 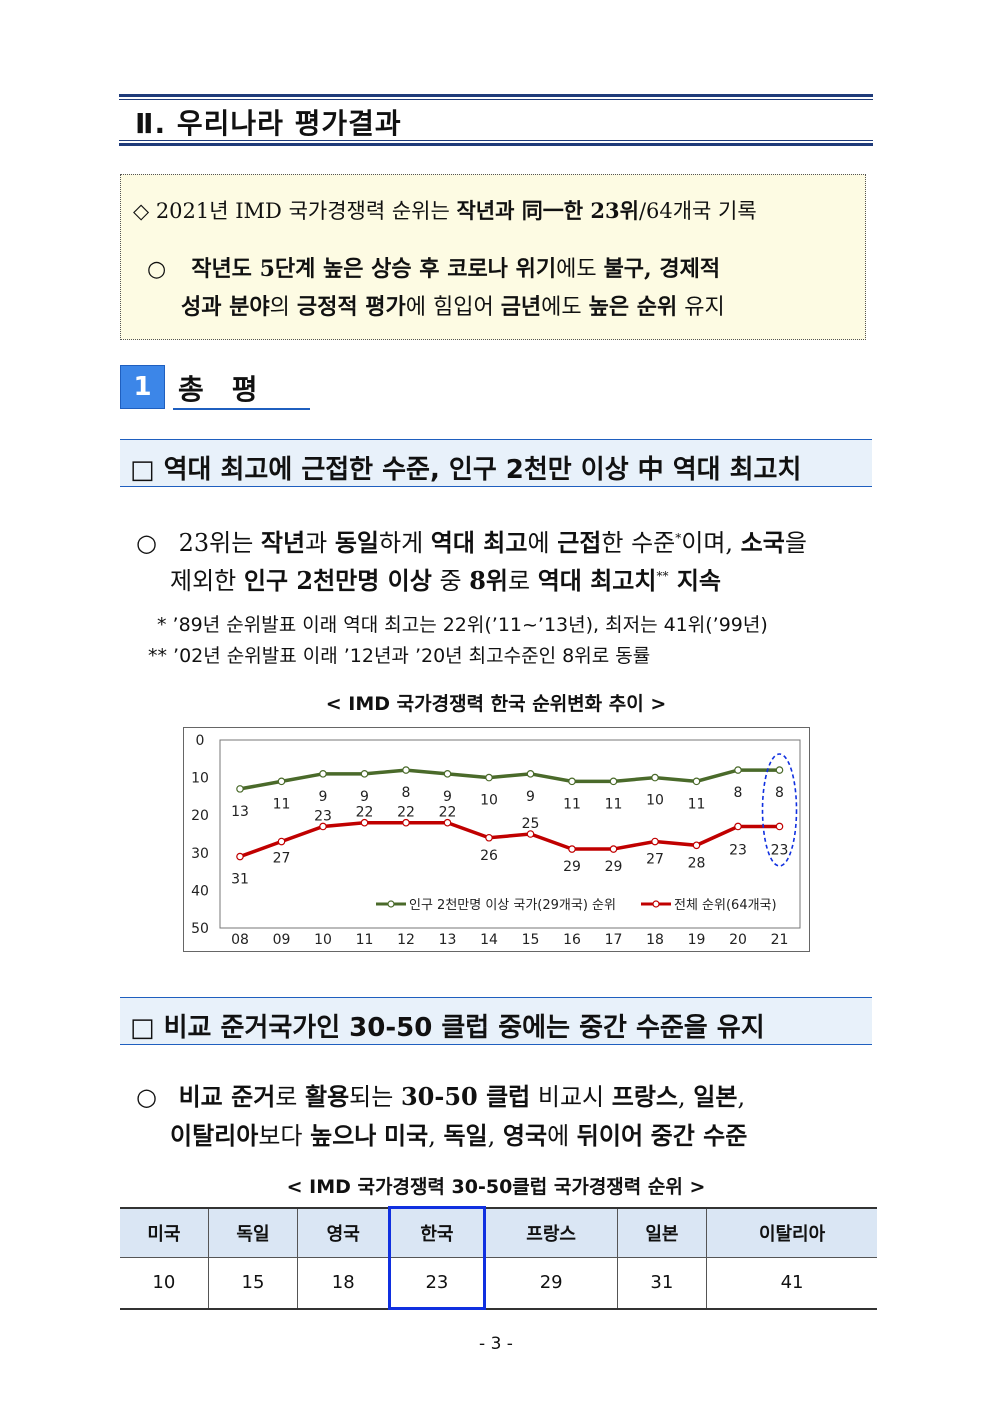 I want to click on para2-line-1: ○ 비교 준거로 활용되는 30-50 클럽 비교시 프랑스, 일본,, so click(x=440, y=1094).